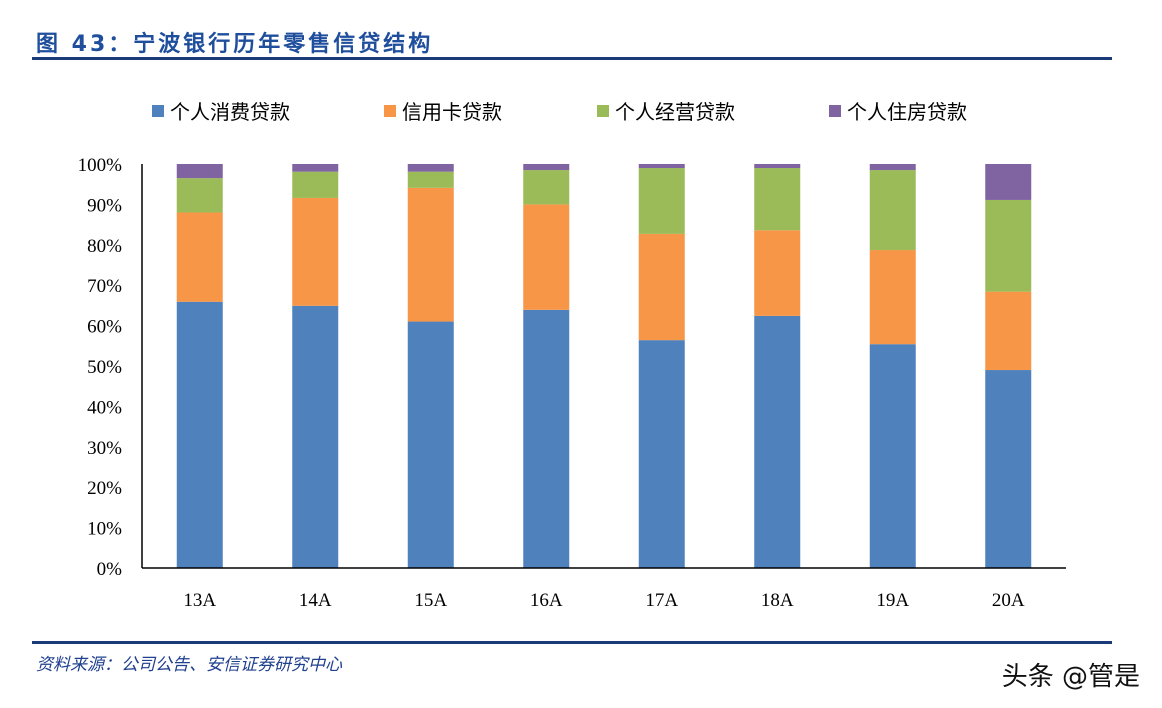 This screenshot has height=708, width=1162. Describe the element at coordinates (104, 327) in the screenshot. I see `y-tick-label: 60%` at that location.